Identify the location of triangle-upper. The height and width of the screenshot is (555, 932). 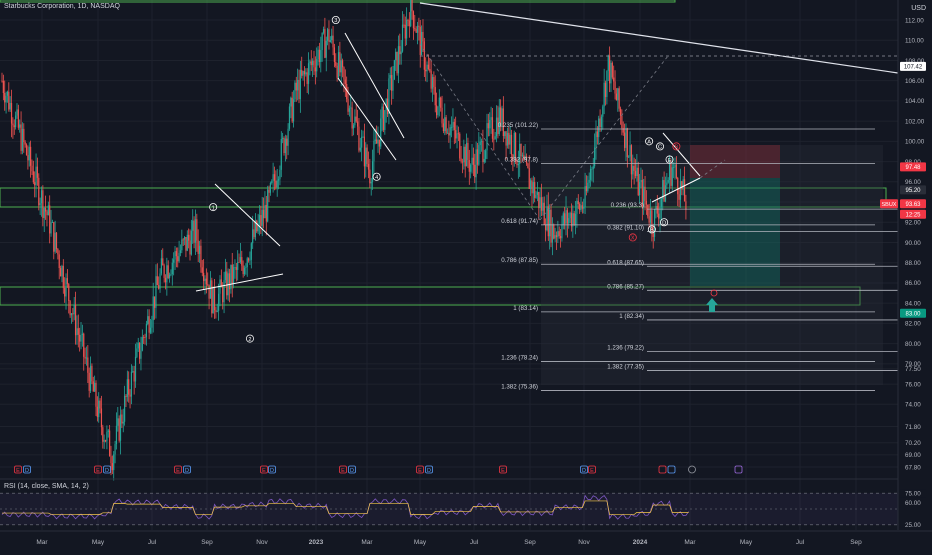
(681, 154).